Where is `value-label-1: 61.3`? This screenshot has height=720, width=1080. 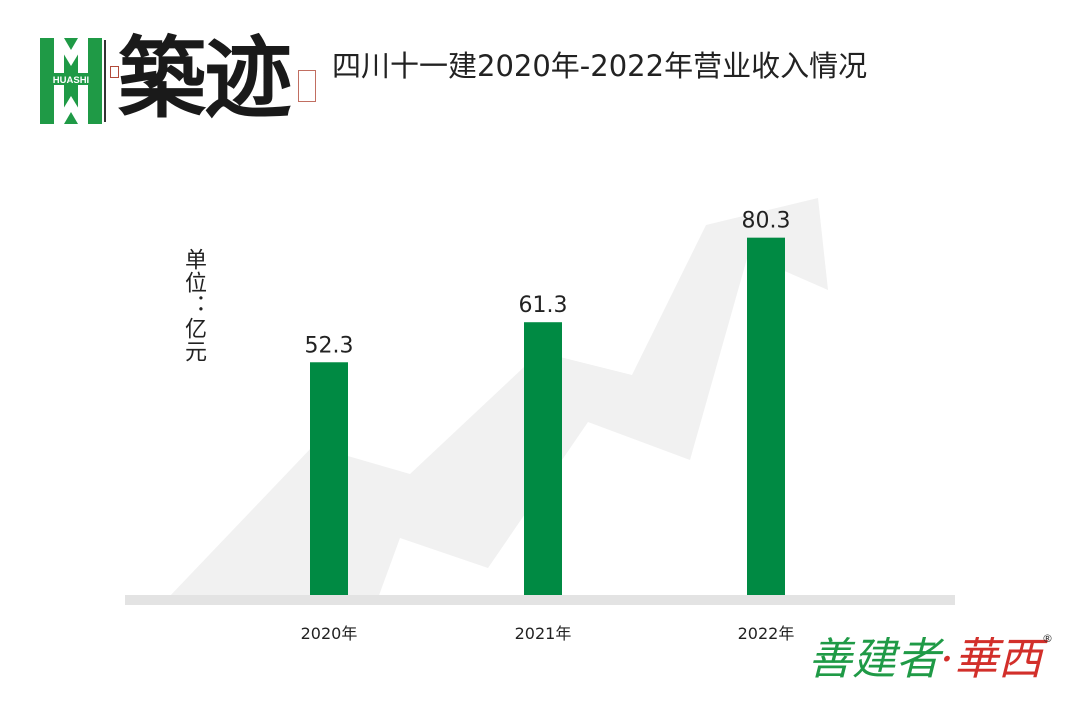
value-label-1: 61.3 is located at coordinates (543, 305).